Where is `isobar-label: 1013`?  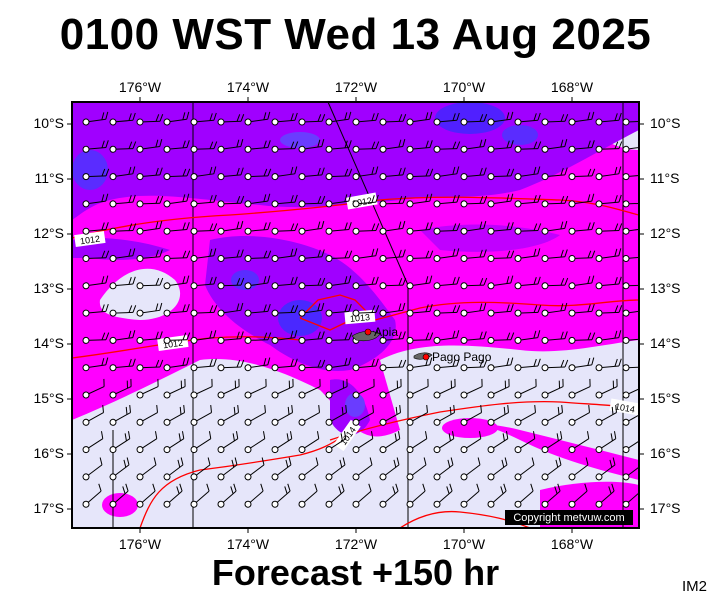
isobar-label: 1013 is located at coordinates (360, 318).